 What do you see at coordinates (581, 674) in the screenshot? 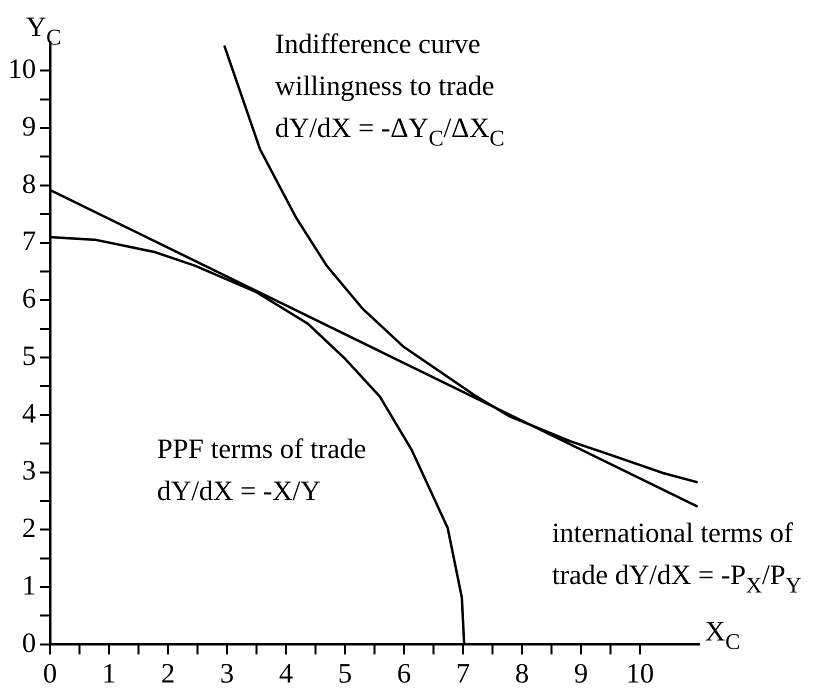
I see `x-tick-label: 9` at bounding box center [581, 674].